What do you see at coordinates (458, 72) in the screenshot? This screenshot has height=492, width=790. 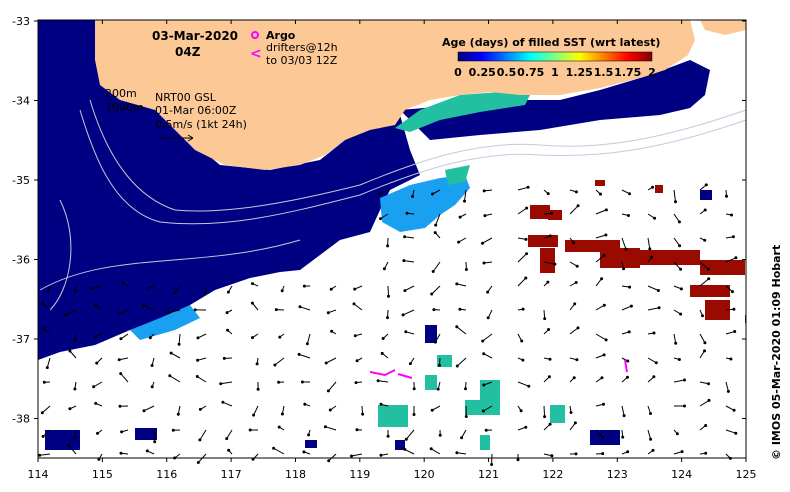 I see `colorbar-tick-label: 0` at bounding box center [458, 72].